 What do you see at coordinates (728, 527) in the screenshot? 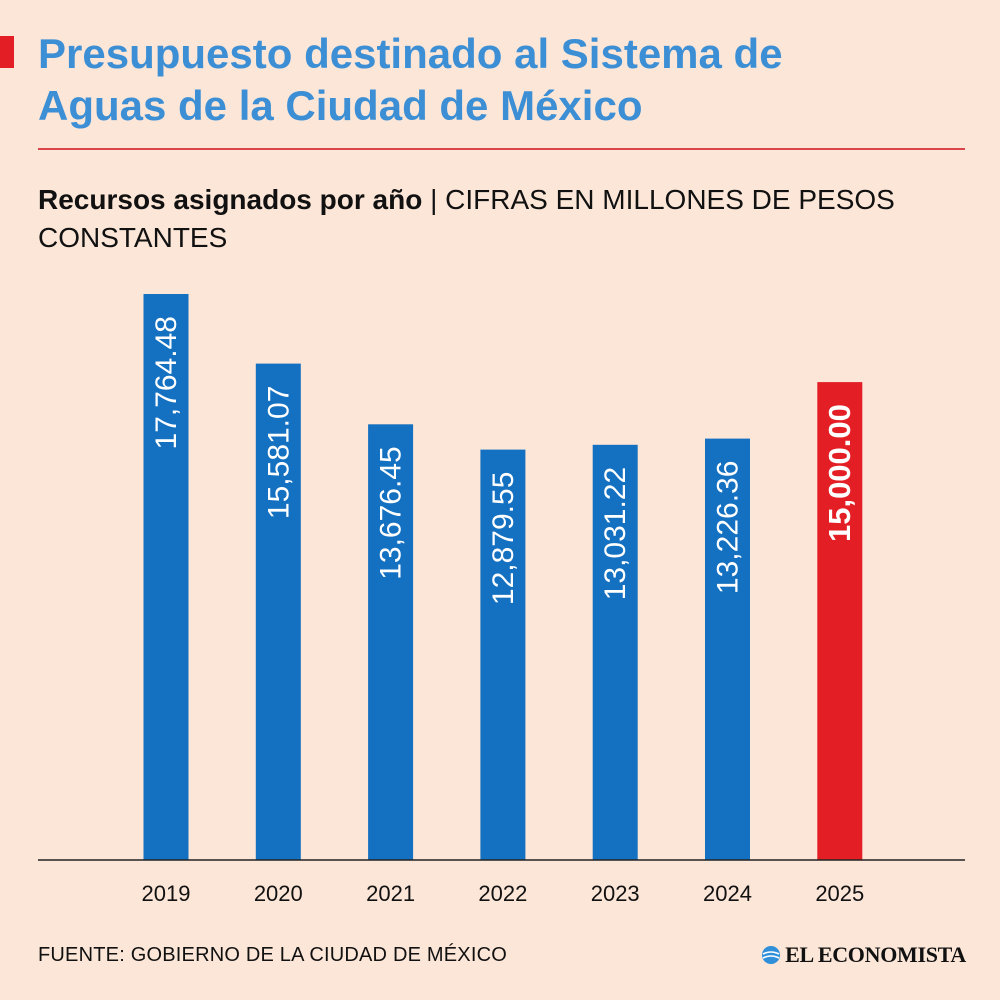
I see `value-label-2024: 13,226.36` at bounding box center [728, 527].